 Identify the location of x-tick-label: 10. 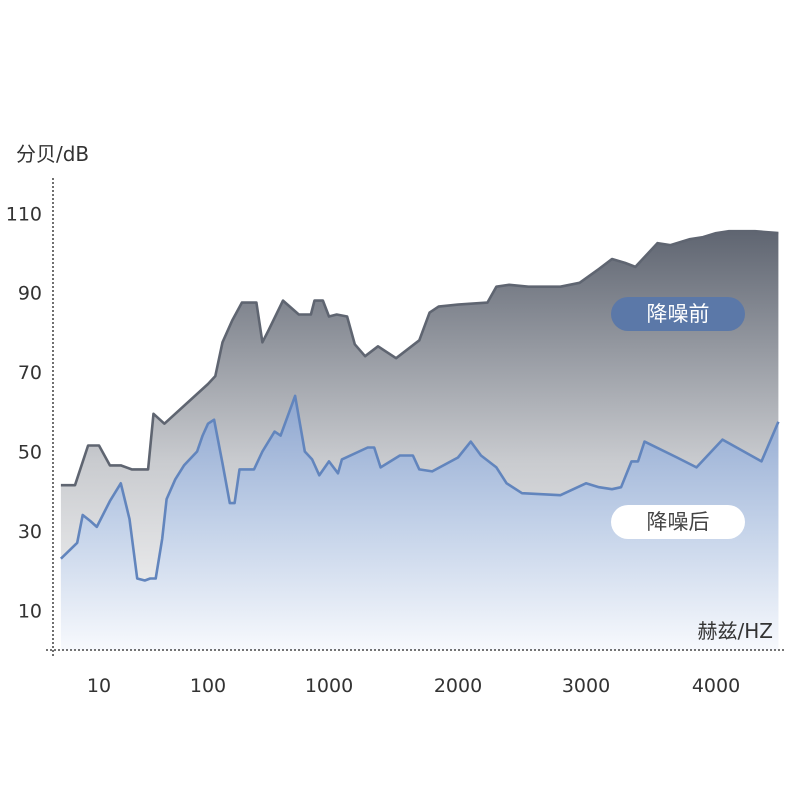
(99, 686).